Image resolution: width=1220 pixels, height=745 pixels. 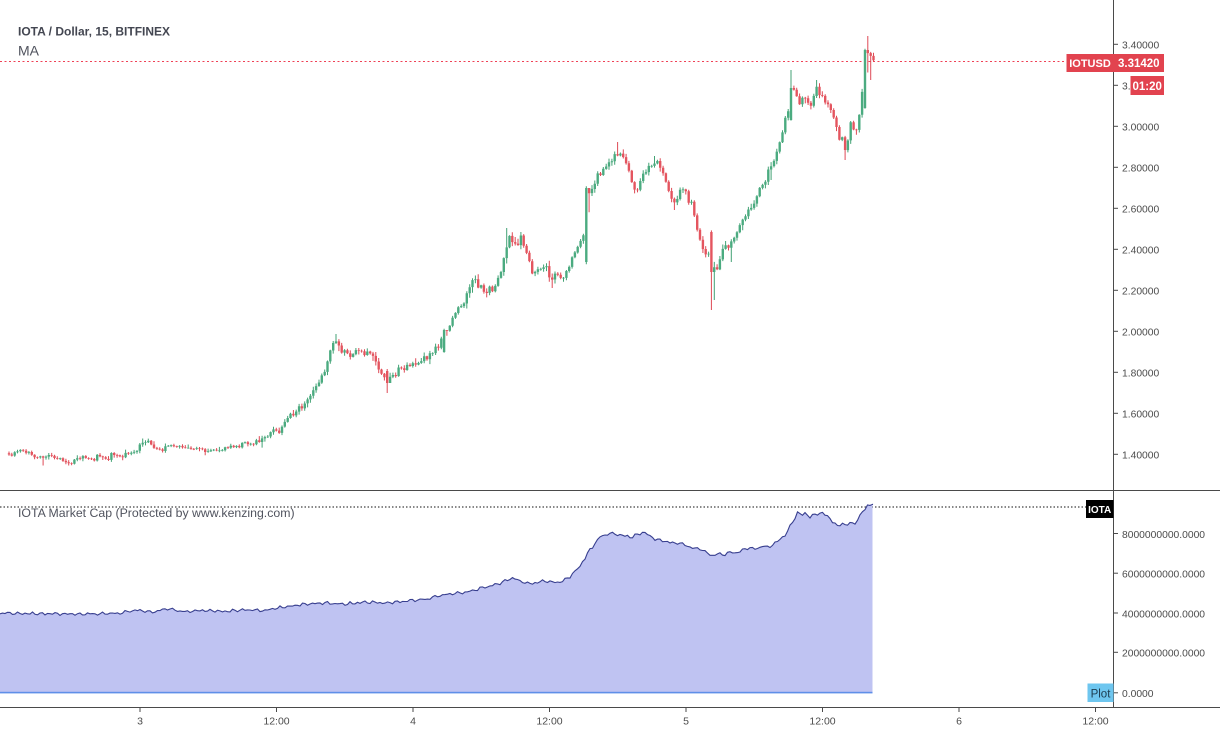 I want to click on svg-text: 2.40000, so click(x=1140, y=251).